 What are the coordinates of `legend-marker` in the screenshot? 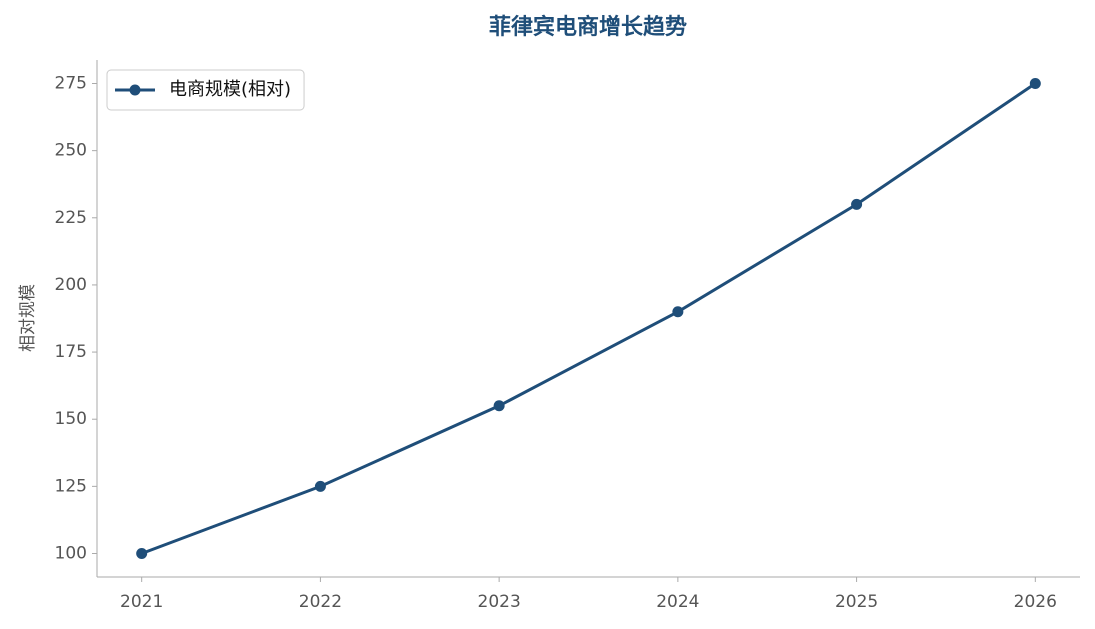 It's located at (135, 90).